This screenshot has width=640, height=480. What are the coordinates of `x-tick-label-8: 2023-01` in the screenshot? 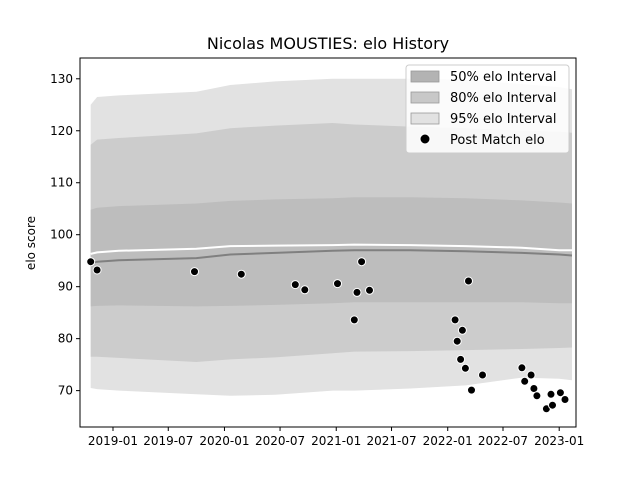 It's located at (559, 441).